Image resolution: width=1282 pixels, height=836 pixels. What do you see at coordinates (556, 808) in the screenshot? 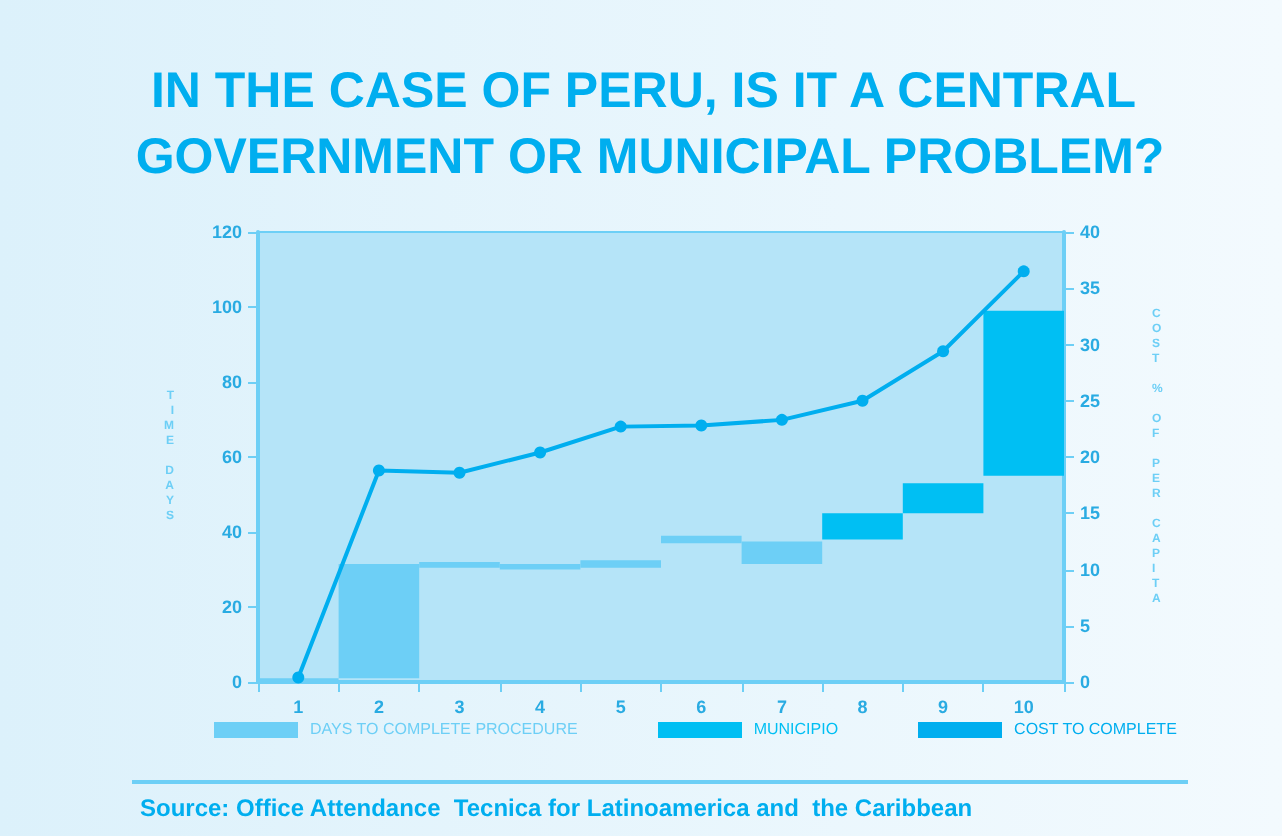
I see `source-note: Source: Office Attendance Tecnica for Latinoamerica and the Caribbean` at bounding box center [556, 808].